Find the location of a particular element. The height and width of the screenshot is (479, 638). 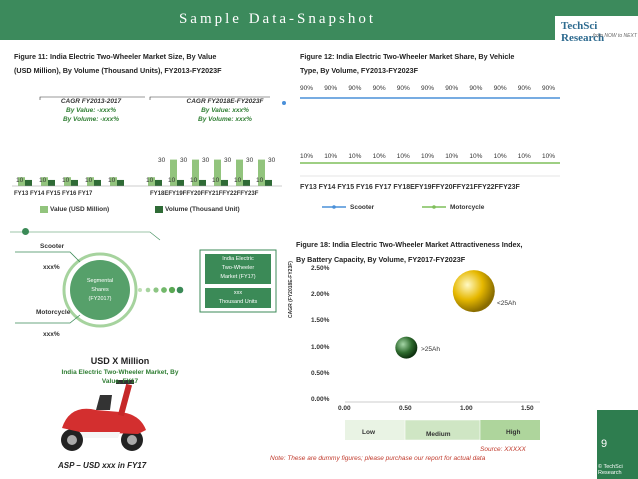

fig18-bubble-small-label: >25Ah is located at coordinates (430, 349).